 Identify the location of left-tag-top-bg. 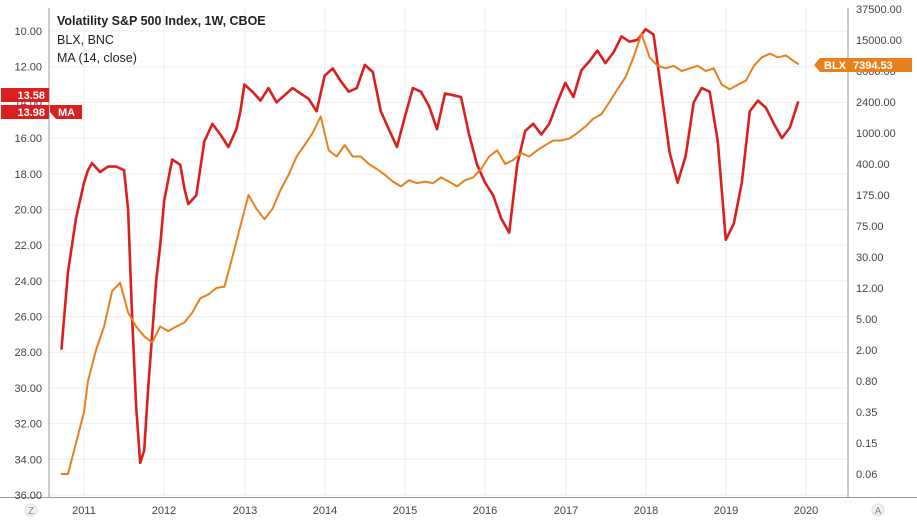
(25, 95).